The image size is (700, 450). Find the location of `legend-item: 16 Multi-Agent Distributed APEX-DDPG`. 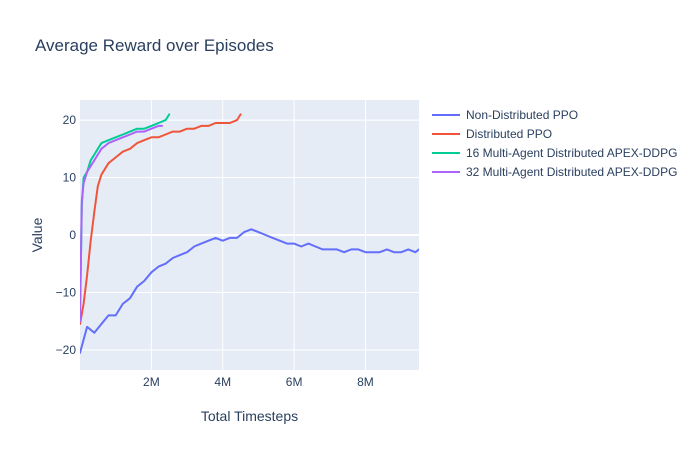

legend-item: 16 Multi-Agent Distributed APEX-DDPG is located at coordinates (554, 153).